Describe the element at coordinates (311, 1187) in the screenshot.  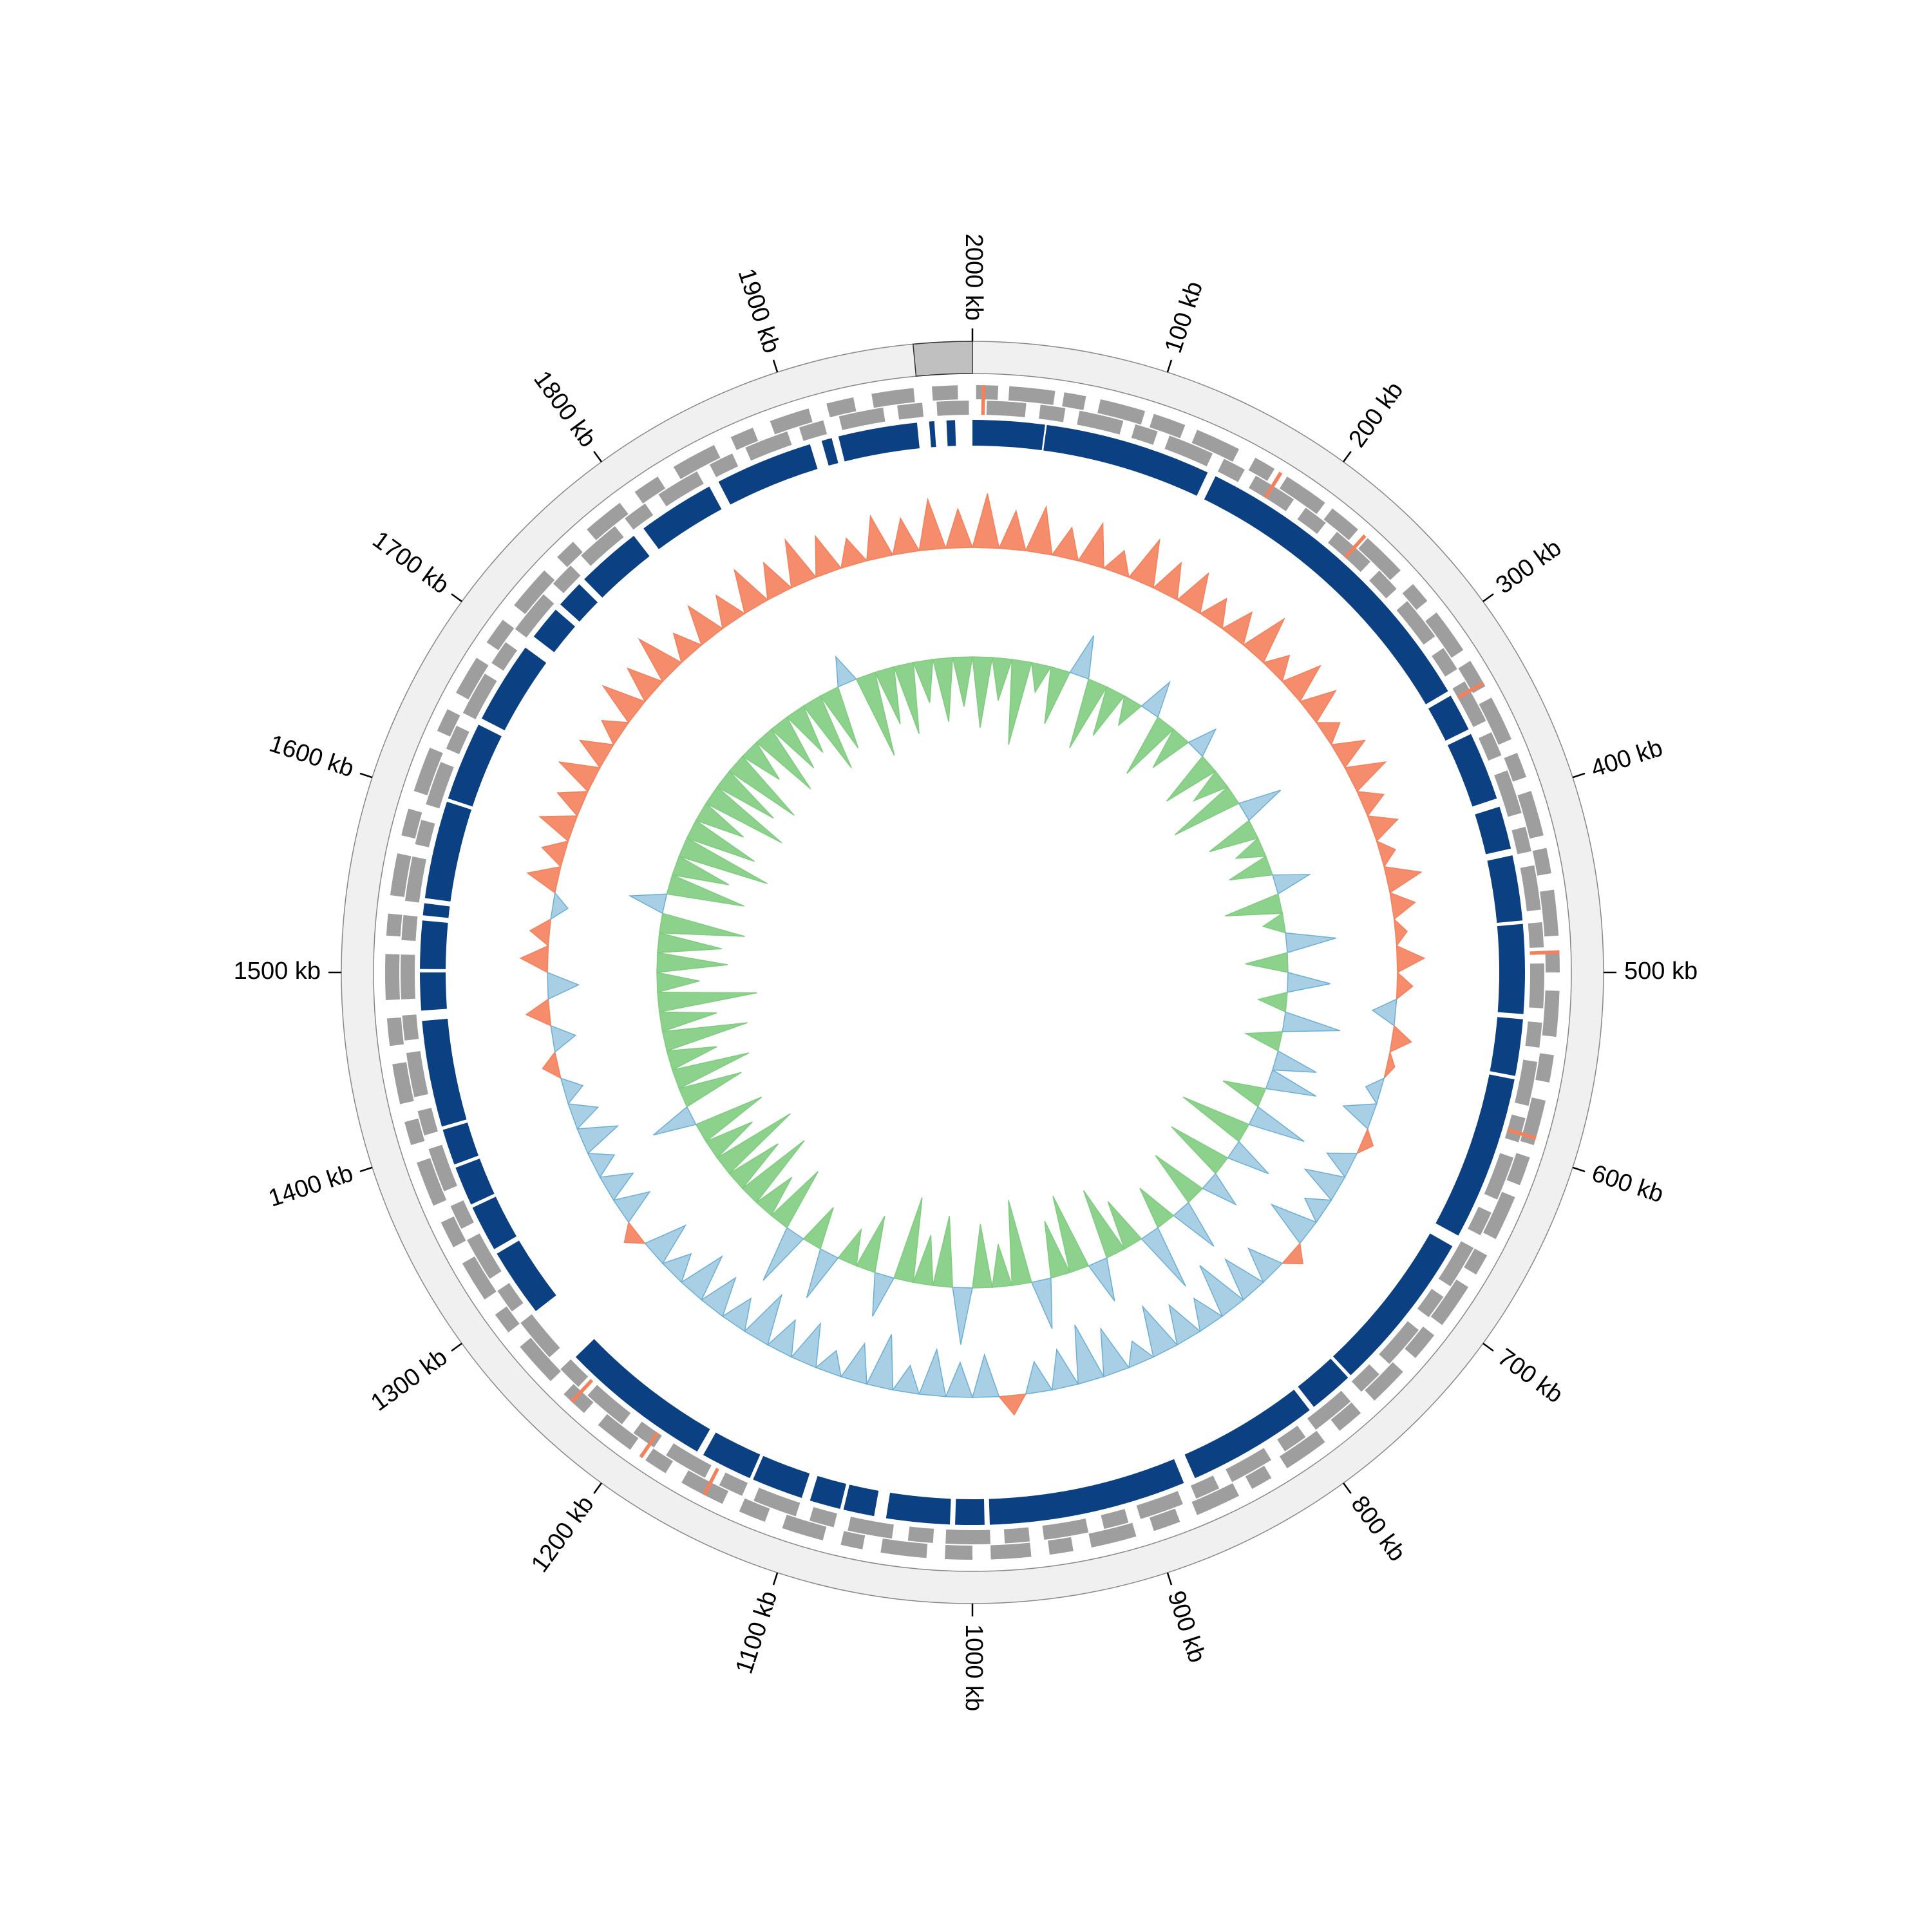
I see `tick-label: 1400 kb` at that location.